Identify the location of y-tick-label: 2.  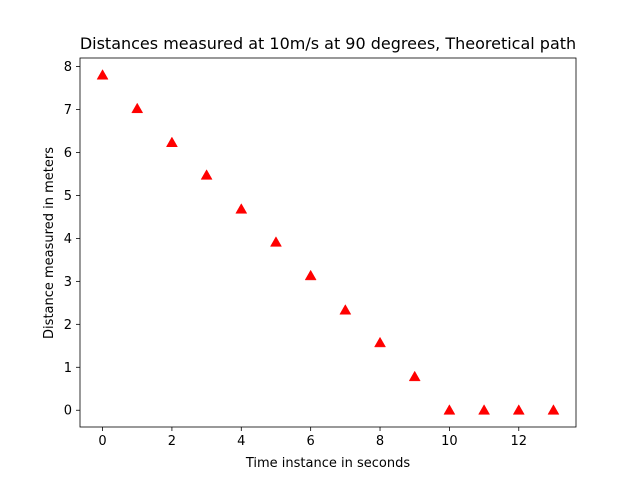
(68, 325).